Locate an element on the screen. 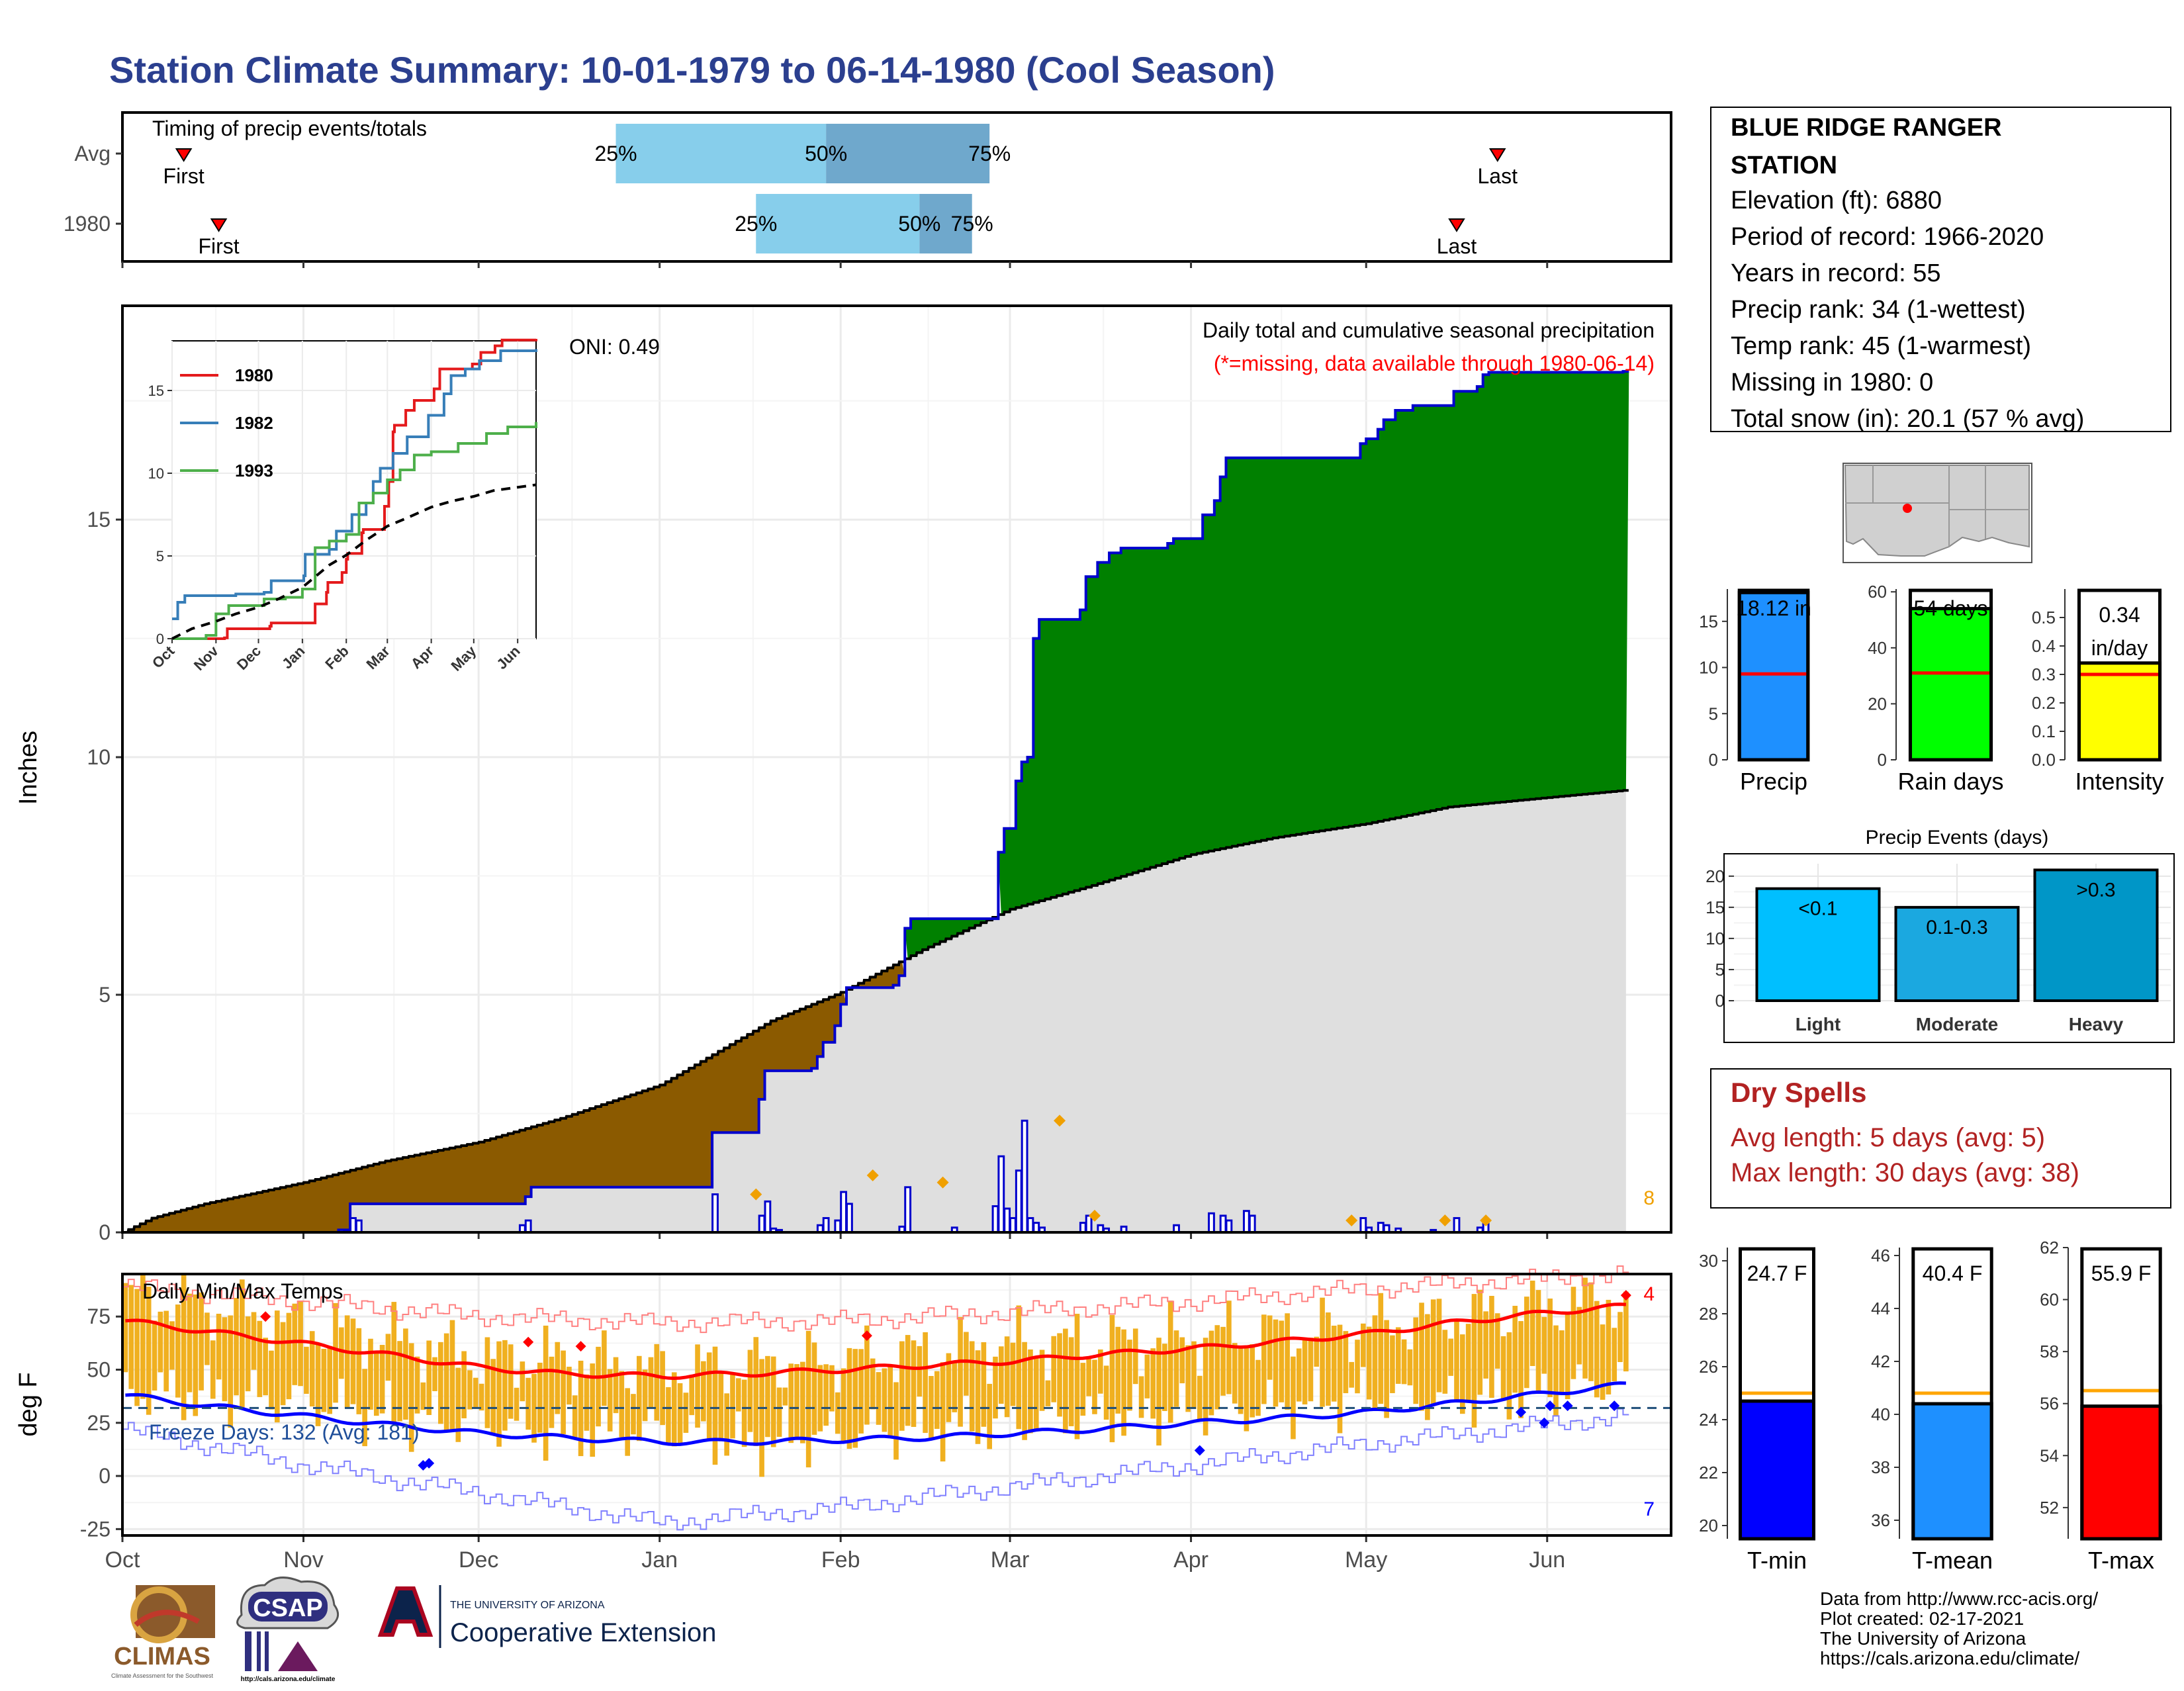 Image resolution: width=2184 pixels, height=1691 pixels. timing-row-label: Avg is located at coordinates (92, 153).